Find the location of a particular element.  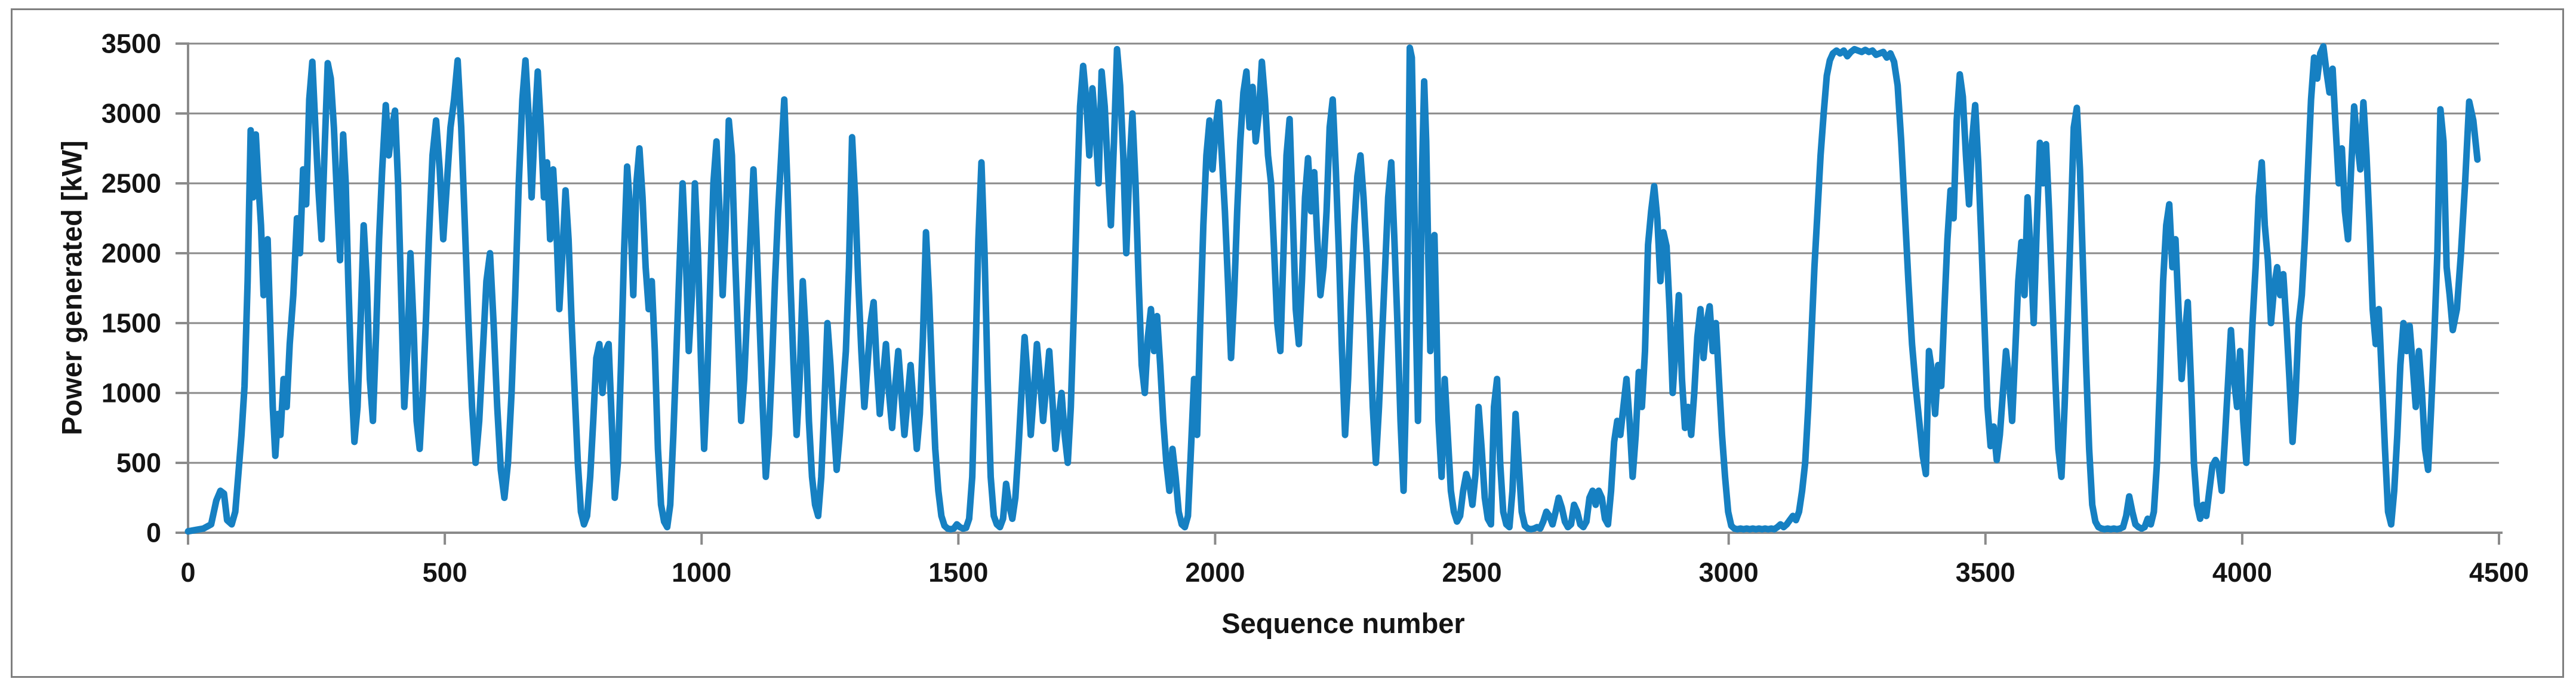

x-tick-label: 2000 is located at coordinates (1215, 572).